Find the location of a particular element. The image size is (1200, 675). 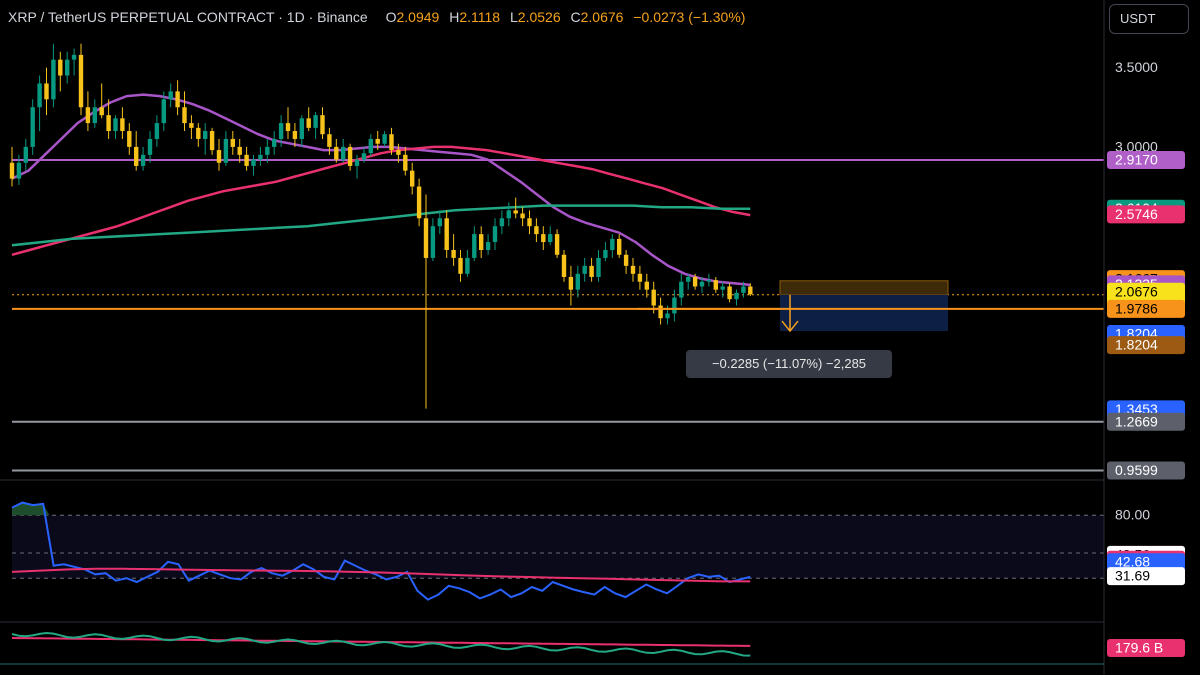

price-label: 2.0676 is located at coordinates (1136, 291).